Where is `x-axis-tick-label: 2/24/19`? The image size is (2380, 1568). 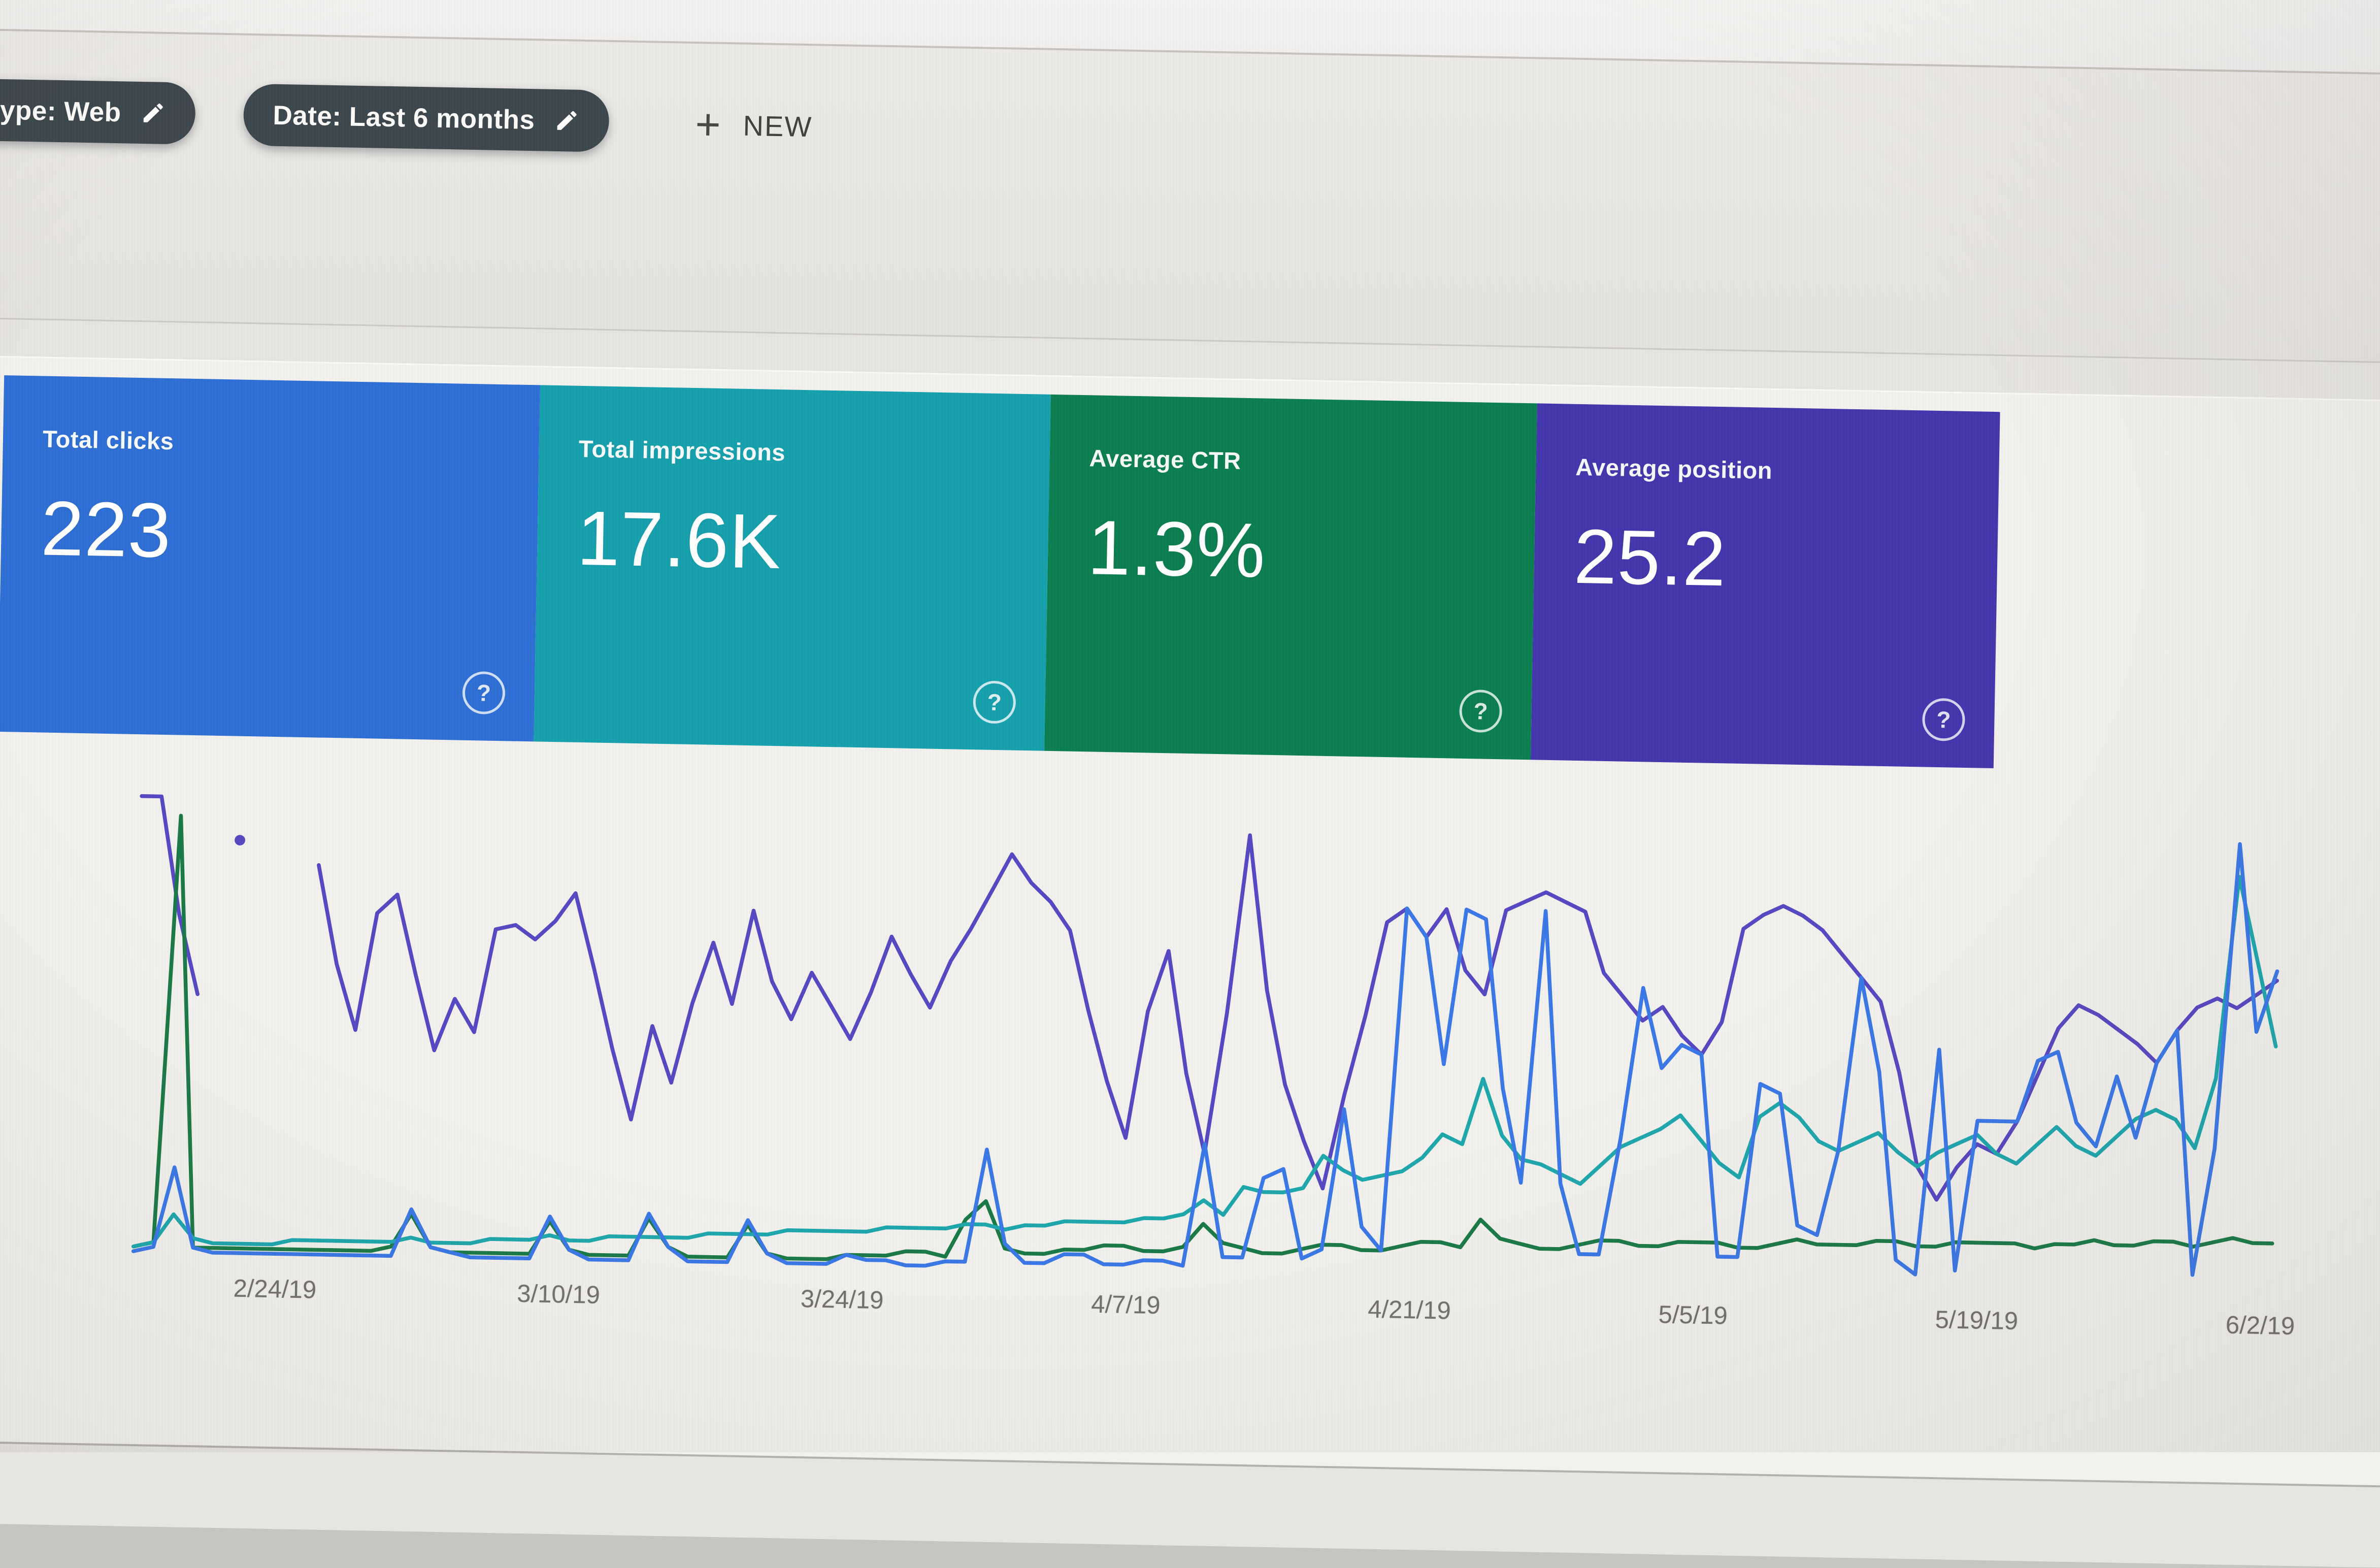 x-axis-tick-label: 2/24/19 is located at coordinates (274, 1290).